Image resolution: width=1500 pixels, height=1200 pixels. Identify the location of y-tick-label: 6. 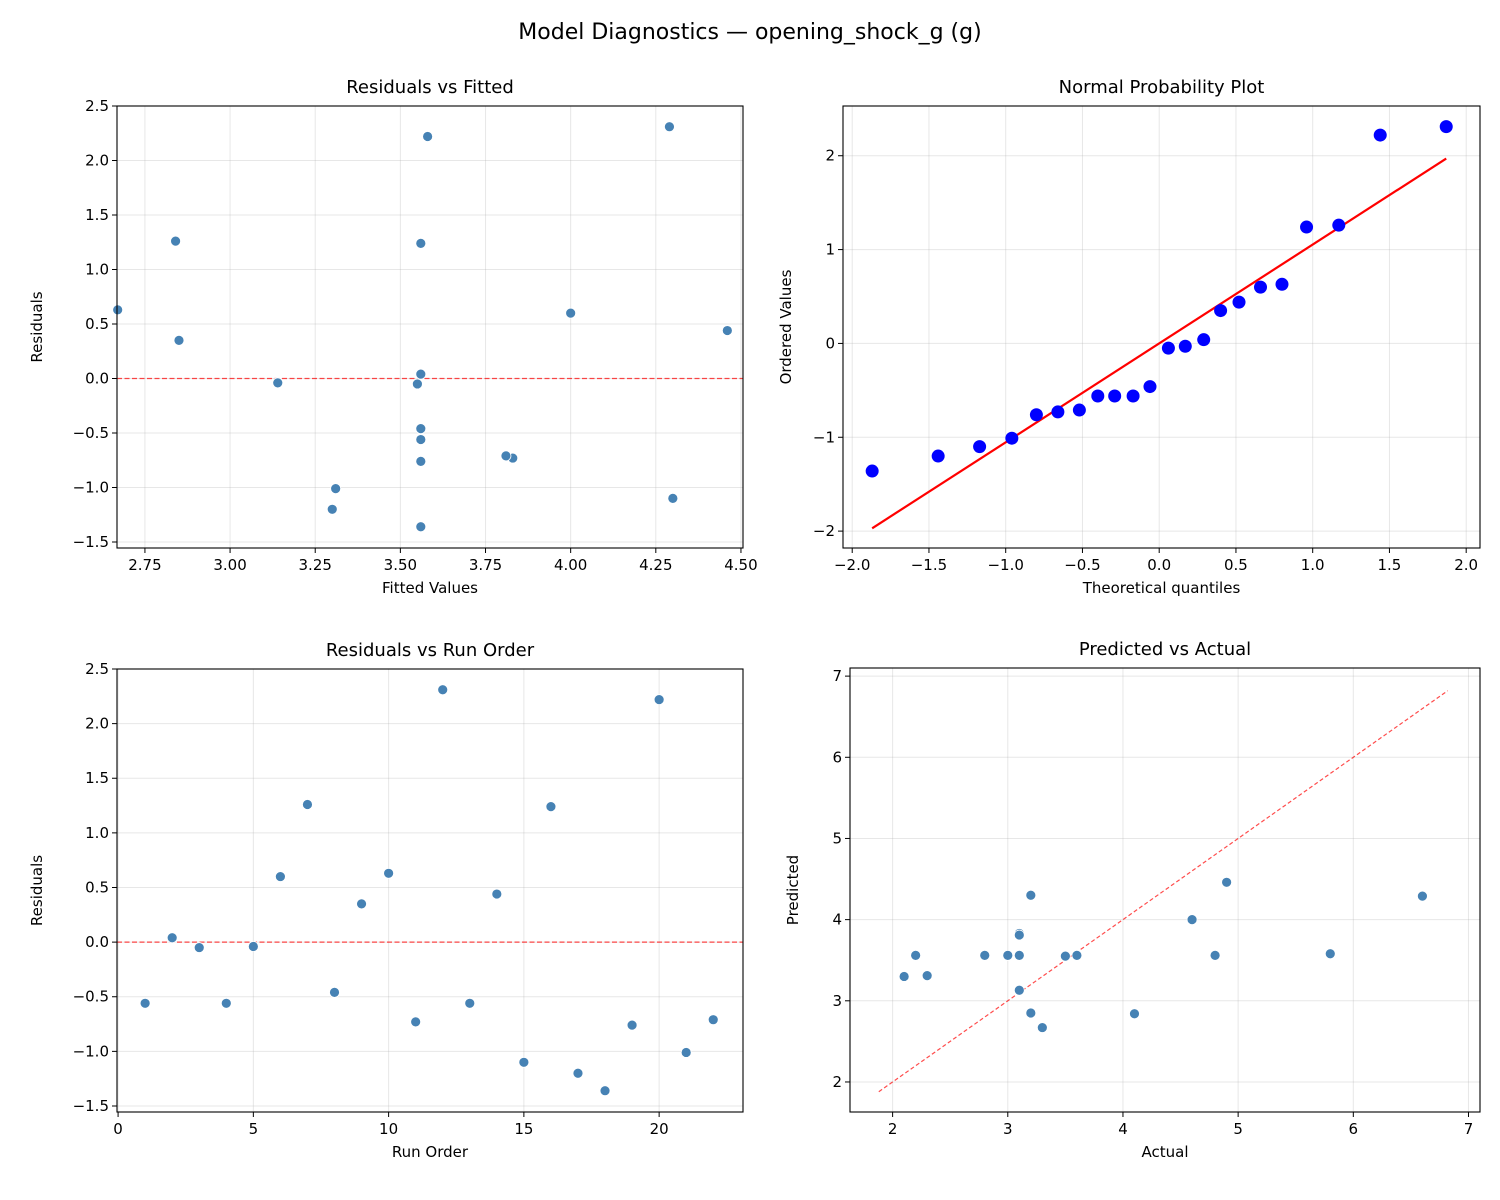
(837, 757).